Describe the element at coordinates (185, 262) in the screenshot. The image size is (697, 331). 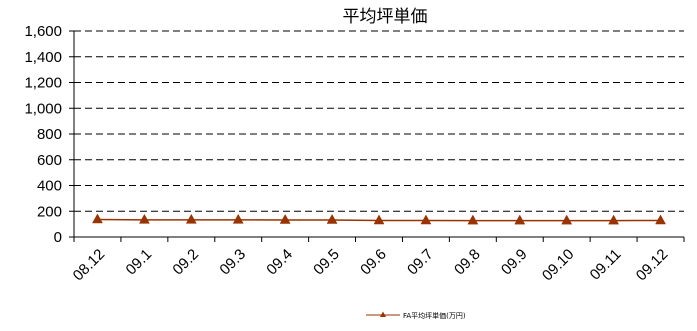
I see `x-tick-label: 09.2` at that location.